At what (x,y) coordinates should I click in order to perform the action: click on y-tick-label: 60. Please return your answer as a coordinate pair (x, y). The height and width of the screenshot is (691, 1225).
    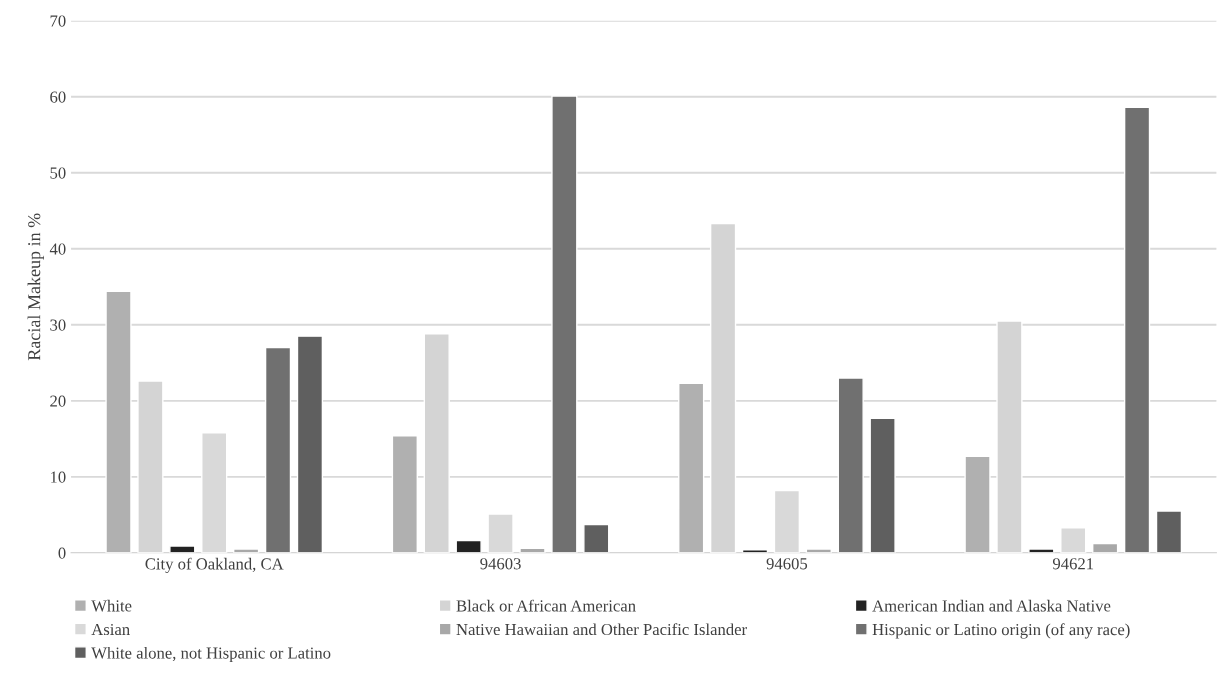
    Looking at the image, I should click on (58, 97).